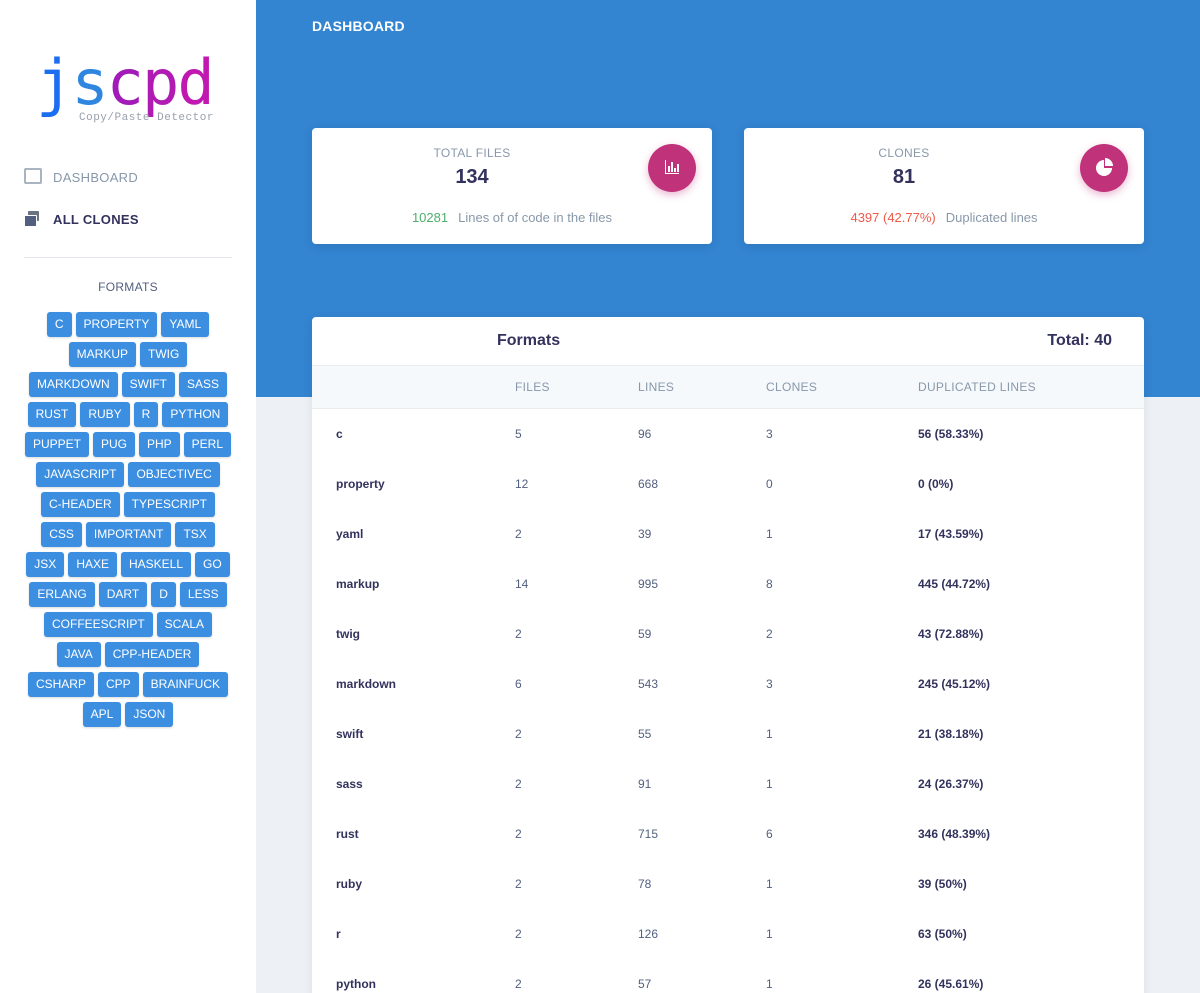 The width and height of the screenshot is (1200, 993). What do you see at coordinates (645, 634) in the screenshot?
I see `row-lines: 59` at bounding box center [645, 634].